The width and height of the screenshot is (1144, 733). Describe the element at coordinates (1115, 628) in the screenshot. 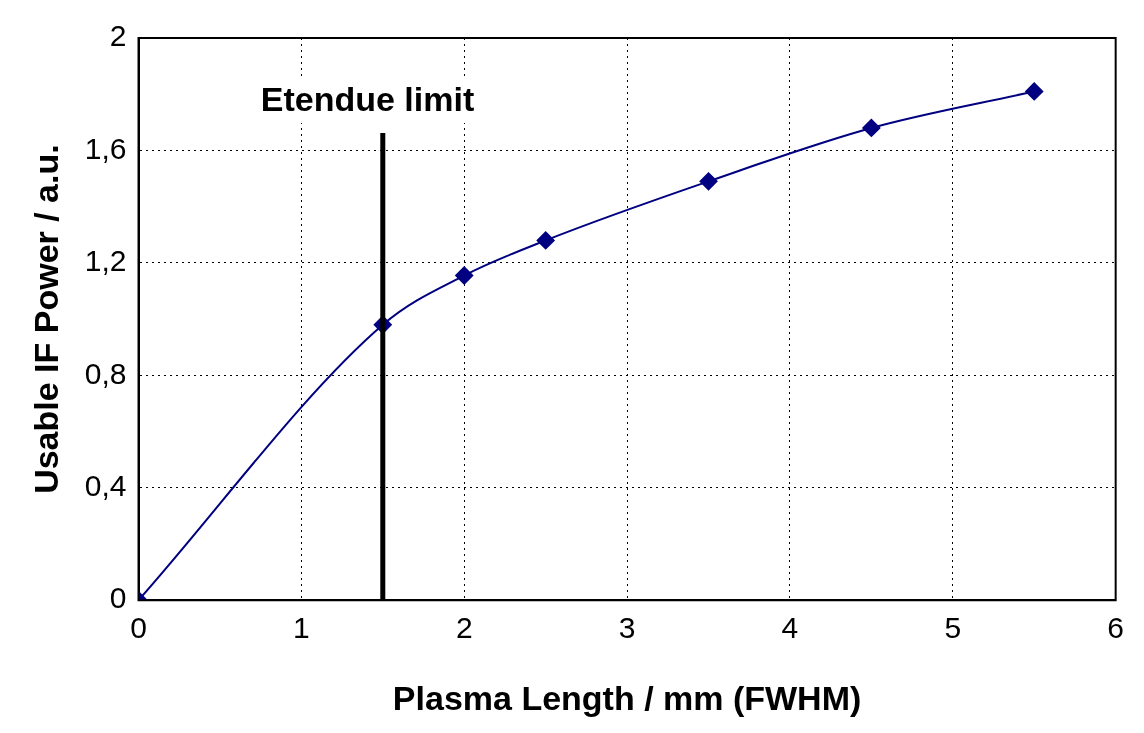

I see `x-tick-label: 6` at that location.